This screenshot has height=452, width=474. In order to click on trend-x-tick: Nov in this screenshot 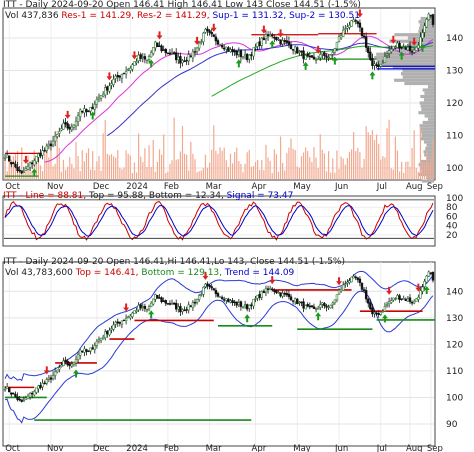, I will do `click(55, 448)`.